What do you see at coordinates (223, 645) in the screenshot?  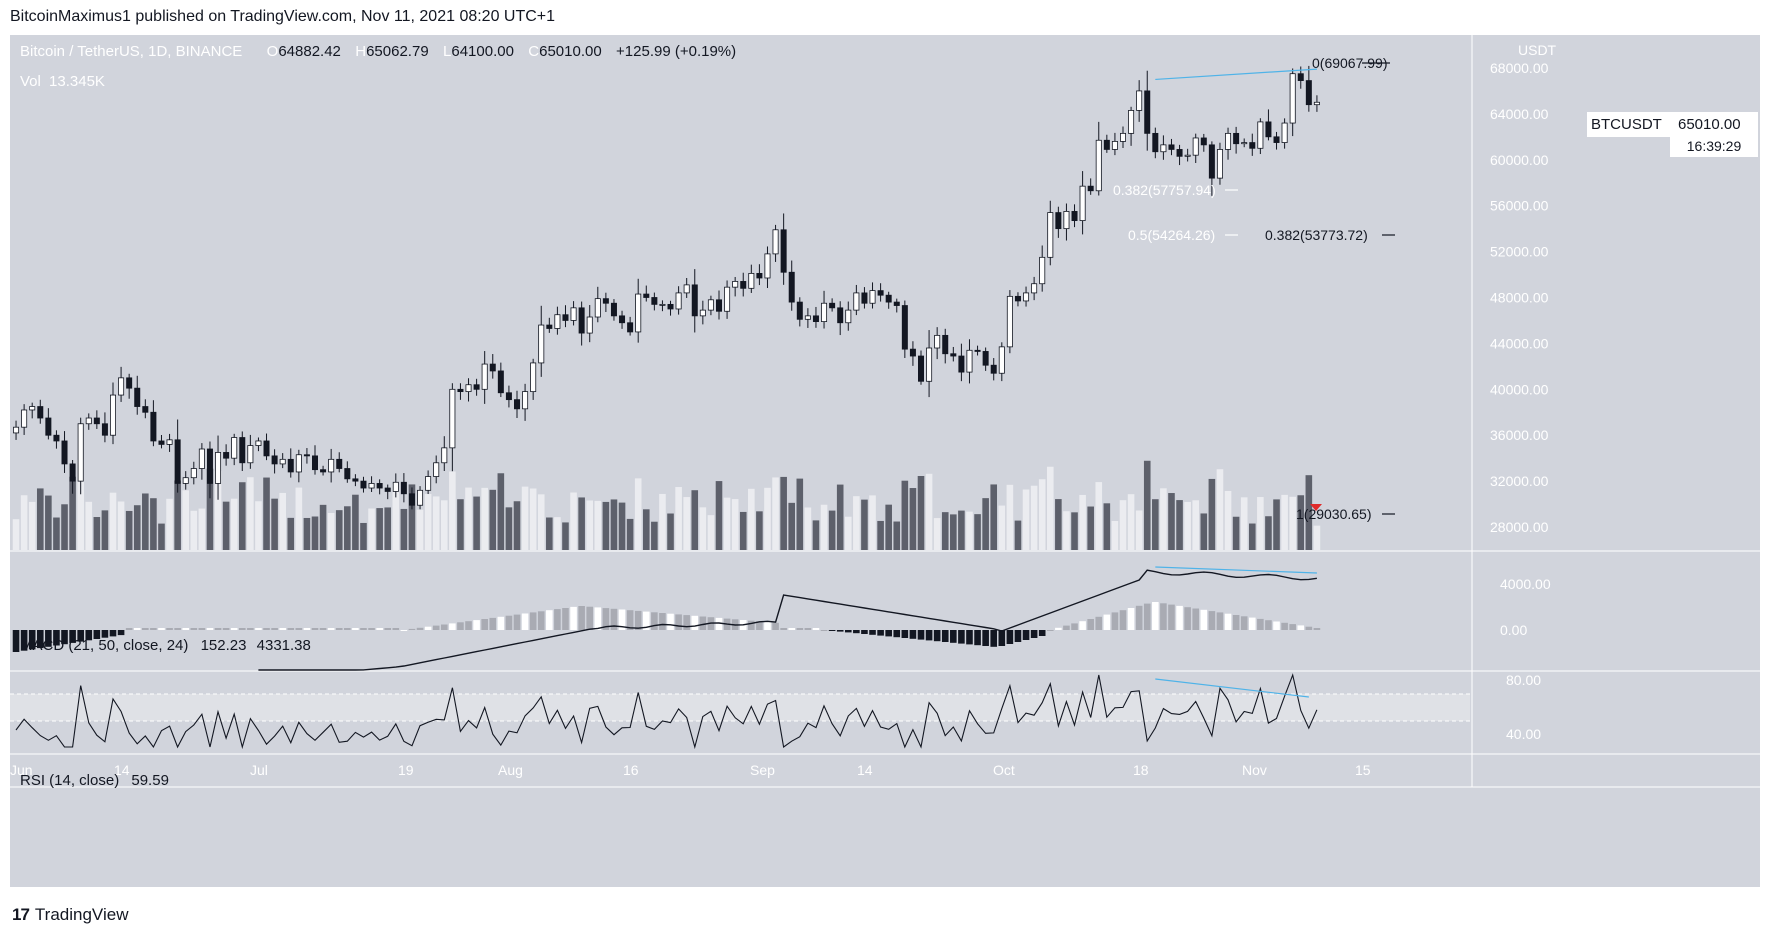 I see `macd-value-1: 152.23` at bounding box center [223, 645].